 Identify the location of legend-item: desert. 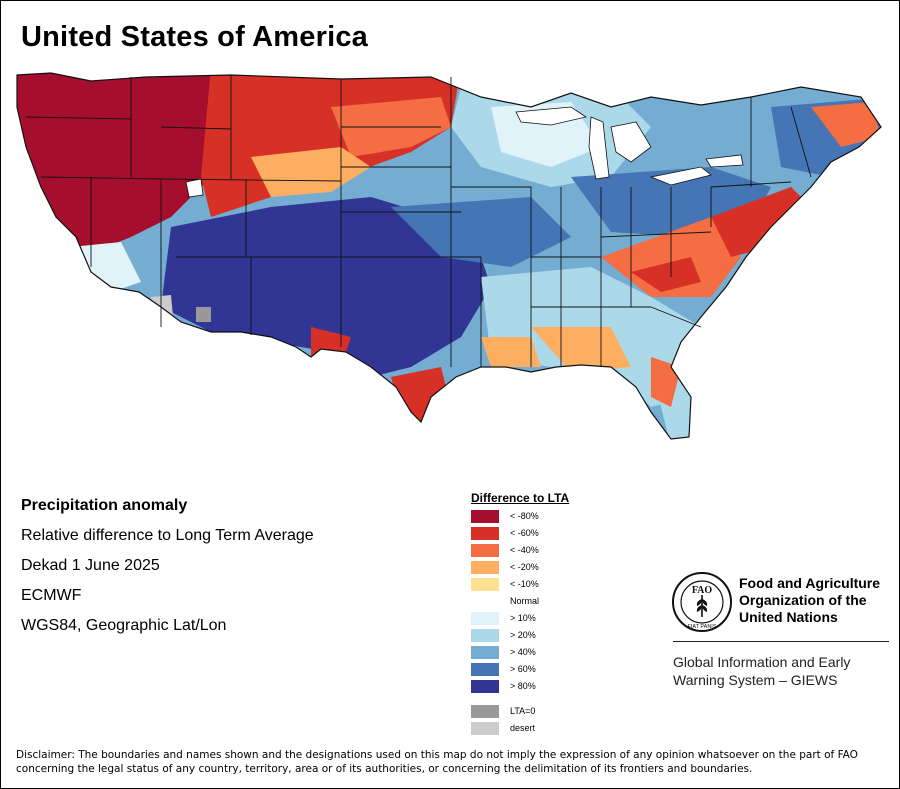
(520, 729).